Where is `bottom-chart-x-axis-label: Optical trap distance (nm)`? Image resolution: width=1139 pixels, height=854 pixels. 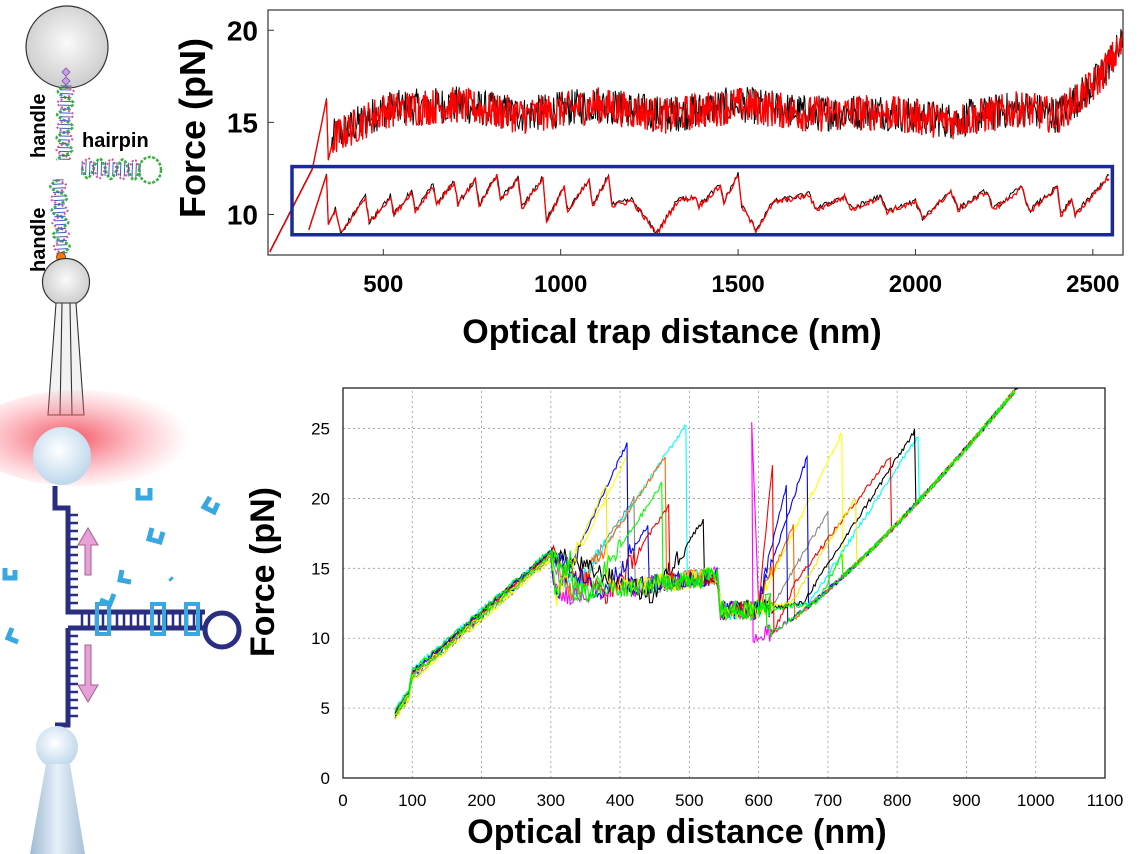
bottom-chart-x-axis-label: Optical trap distance (nm) is located at coordinates (676, 832).